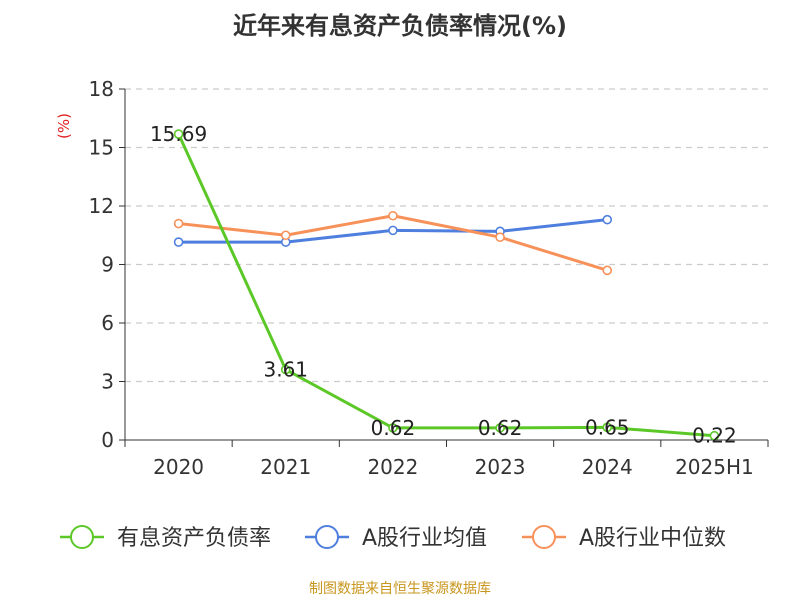  What do you see at coordinates (607, 467) in the screenshot?
I see `x-tick-label: 2024` at bounding box center [607, 467].